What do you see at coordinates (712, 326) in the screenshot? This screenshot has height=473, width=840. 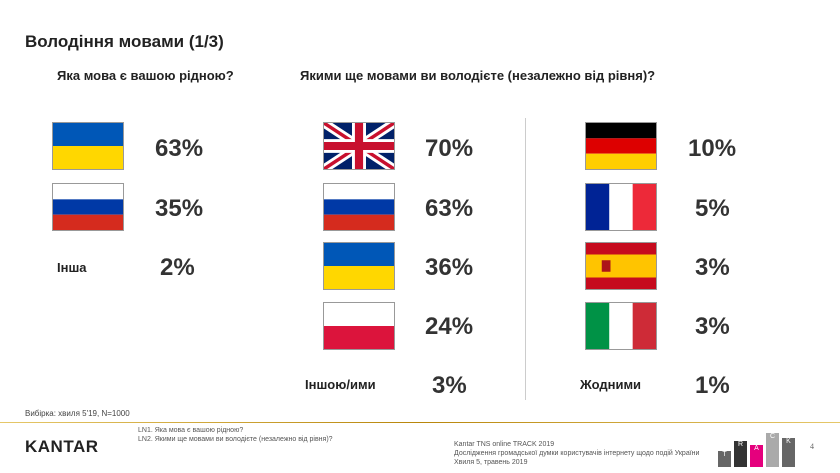 I see `italian-value: 3%` at bounding box center [712, 326].